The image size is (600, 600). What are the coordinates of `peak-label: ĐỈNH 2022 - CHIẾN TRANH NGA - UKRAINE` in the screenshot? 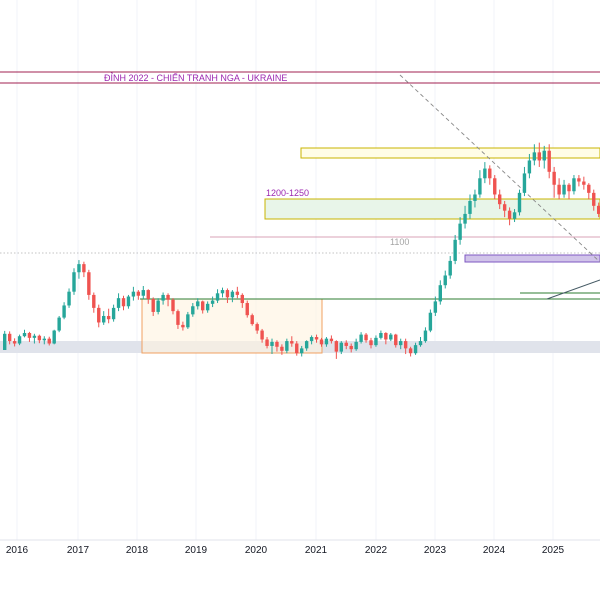 It's located at (195, 77).